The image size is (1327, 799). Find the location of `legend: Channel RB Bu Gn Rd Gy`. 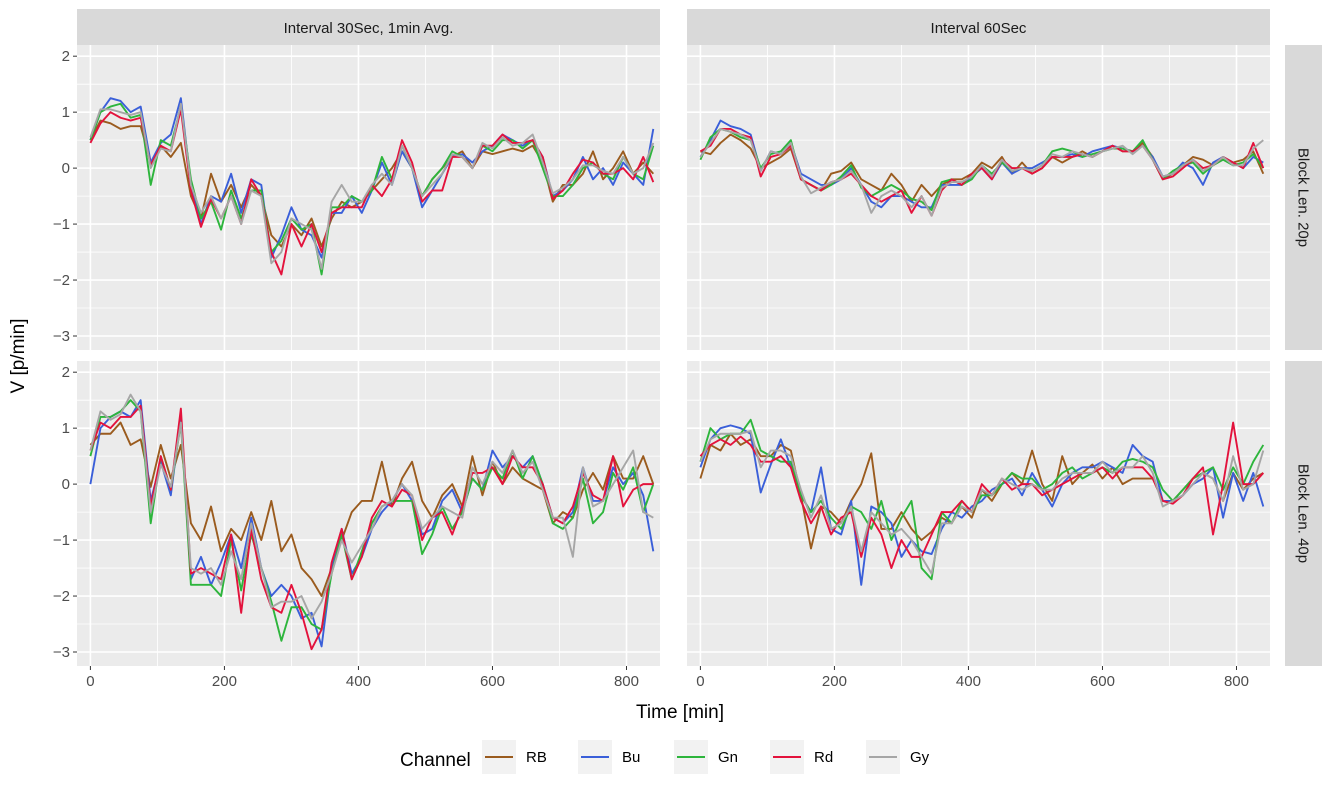

legend: Channel RB Bu Gn Rd Gy is located at coordinates (665, 757).